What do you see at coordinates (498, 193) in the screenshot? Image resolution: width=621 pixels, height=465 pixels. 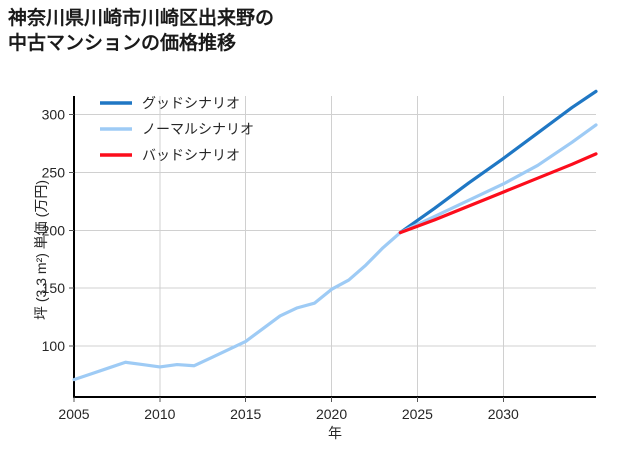 I see `series-line-バッドシナリオ` at bounding box center [498, 193].